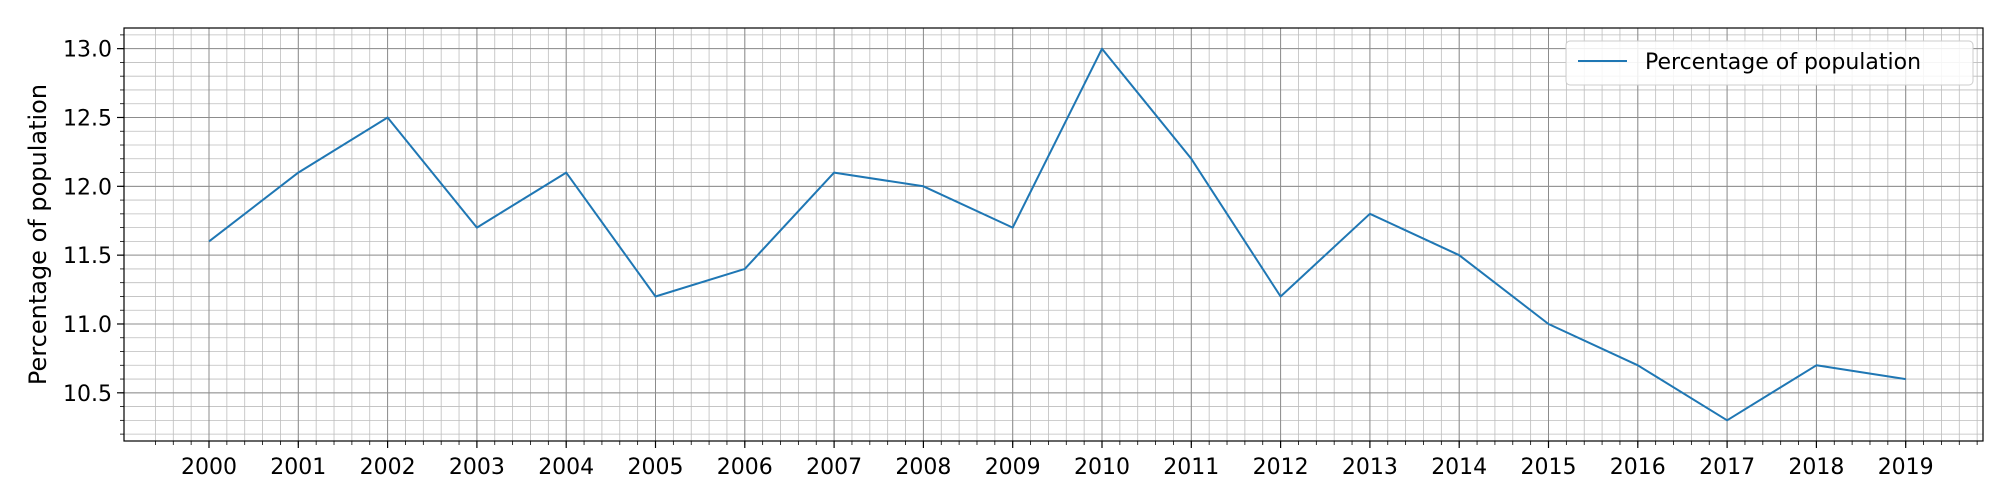  Describe the element at coordinates (209, 467) in the screenshot. I see `x-tick-label: 2000` at that location.